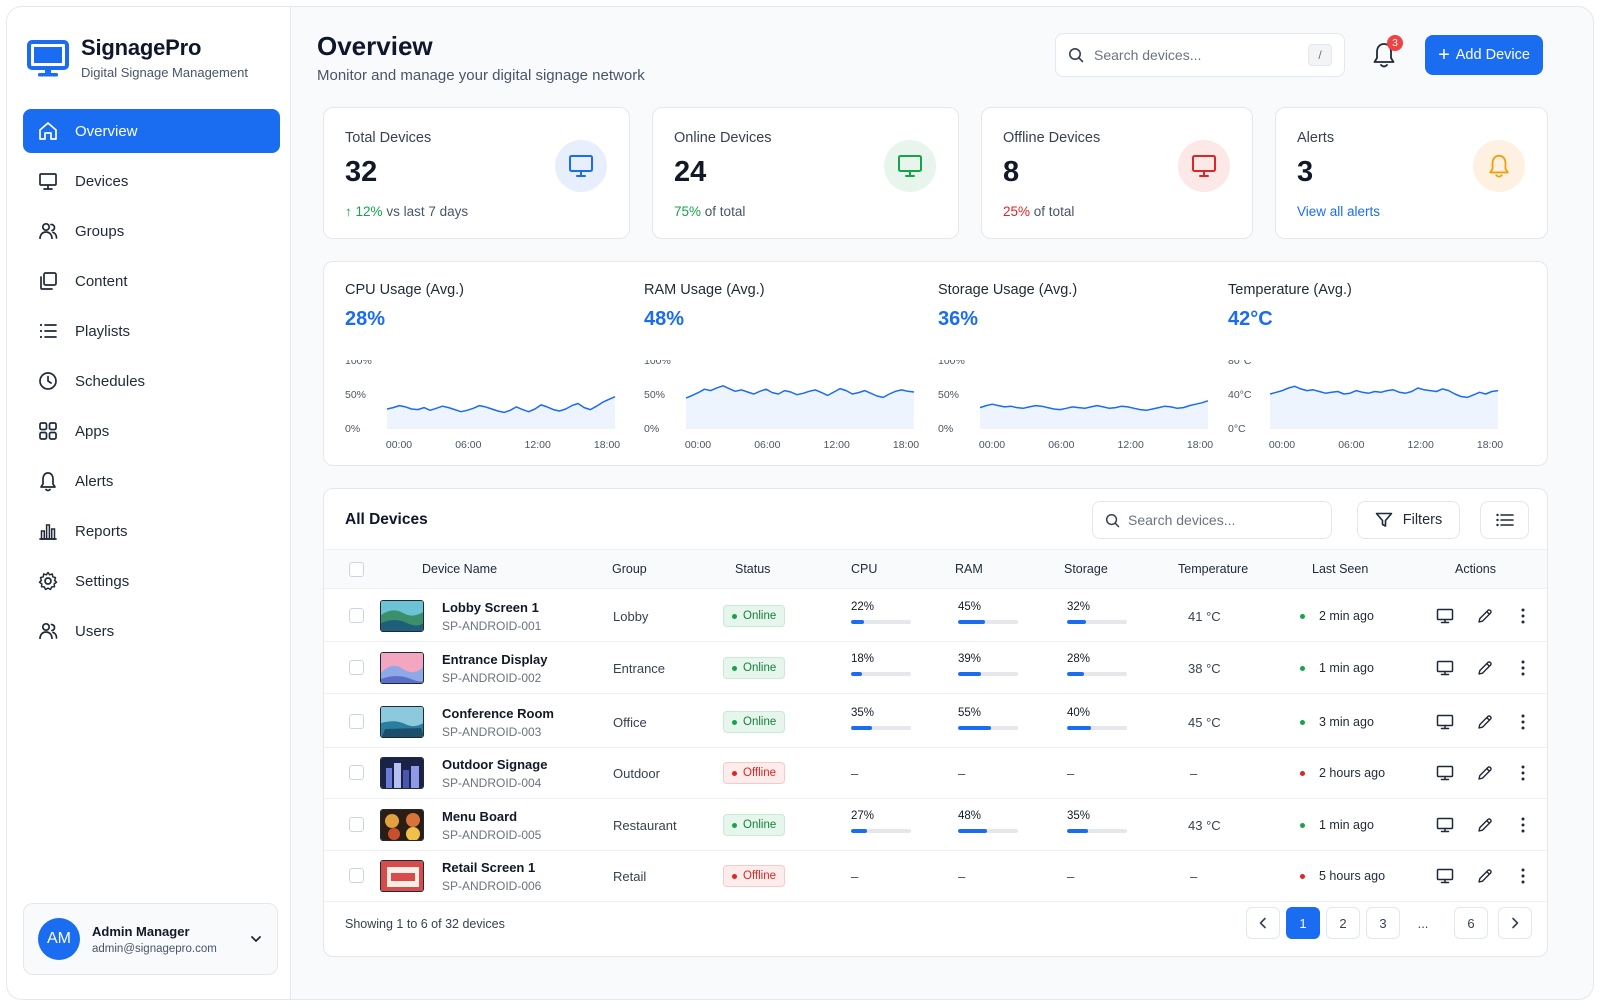  What do you see at coordinates (1471, 923) in the screenshot?
I see `page-button: 6` at bounding box center [1471, 923].